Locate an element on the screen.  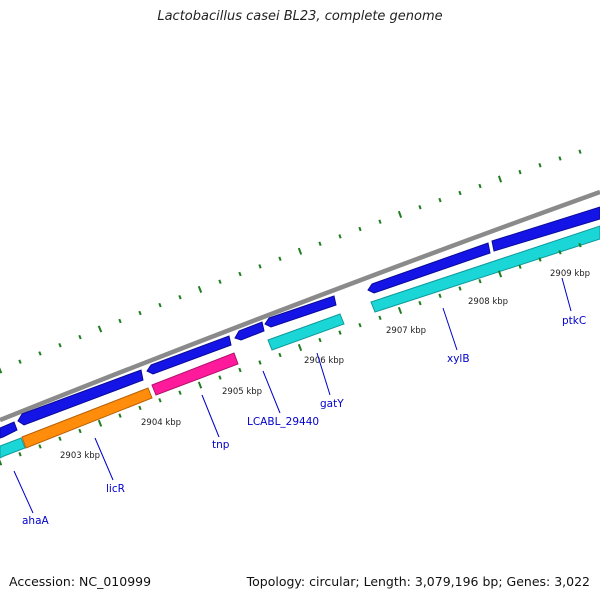
gene-label-licR: licR is located at coordinates (115, 489).